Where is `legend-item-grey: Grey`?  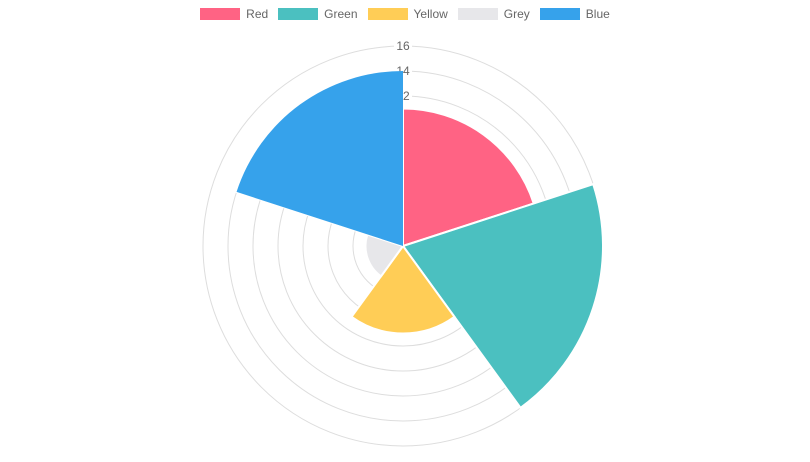
legend-item-grey: Grey is located at coordinates (493, 14).